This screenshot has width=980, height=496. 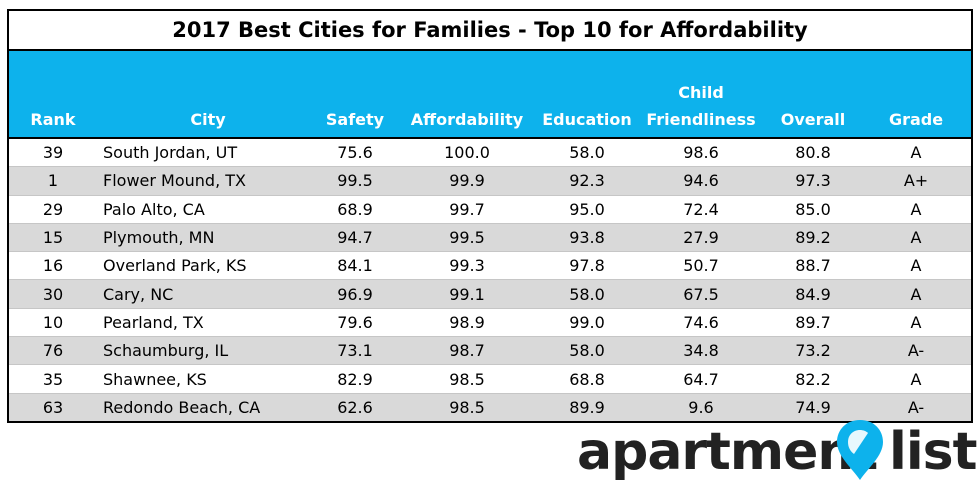 I want to click on logo-text-apartment: apartment, so click(x=727, y=452).